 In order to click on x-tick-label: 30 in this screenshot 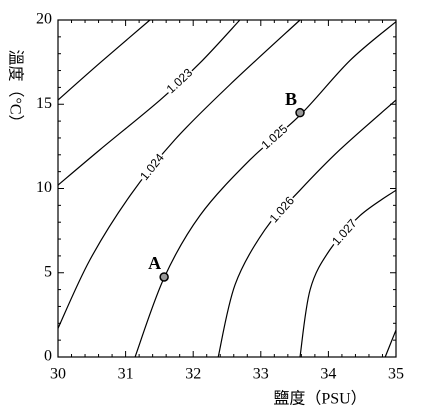, I will do `click(58, 374)`.